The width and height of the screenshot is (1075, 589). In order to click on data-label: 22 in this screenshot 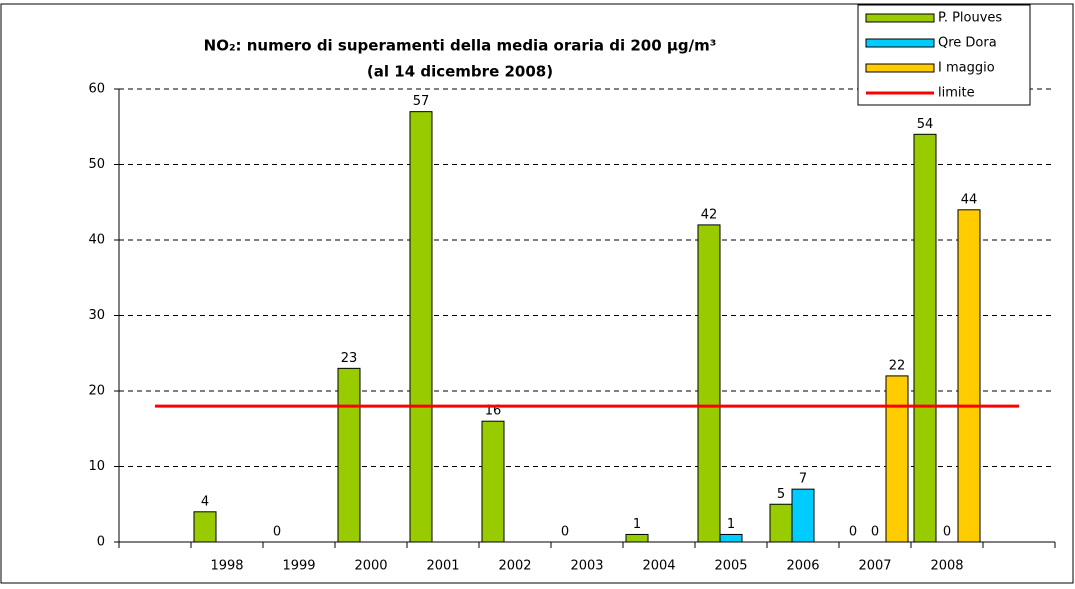, I will do `click(897, 365)`.